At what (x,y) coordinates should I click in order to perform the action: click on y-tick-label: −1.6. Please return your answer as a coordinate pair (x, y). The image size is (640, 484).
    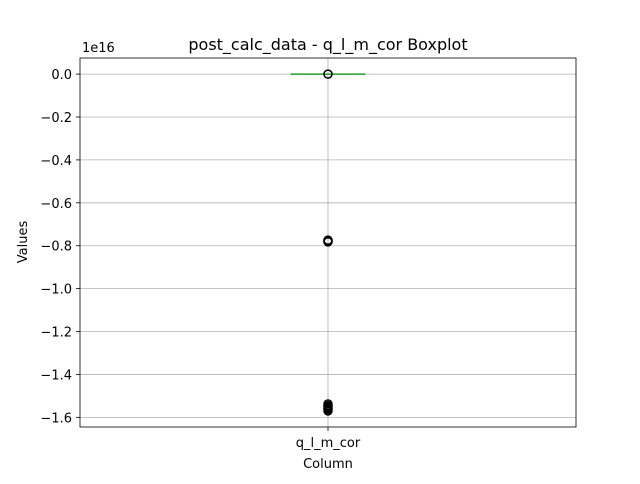
    Looking at the image, I should click on (56, 418).